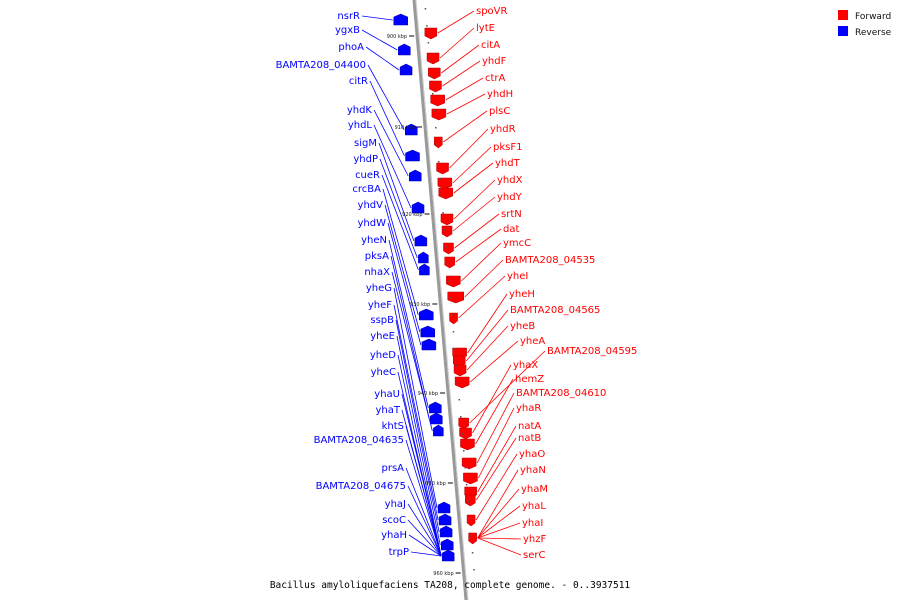 Image resolution: width=900 pixels, height=600 pixels. I want to click on reverse-gene-label: scoC, so click(394, 520).